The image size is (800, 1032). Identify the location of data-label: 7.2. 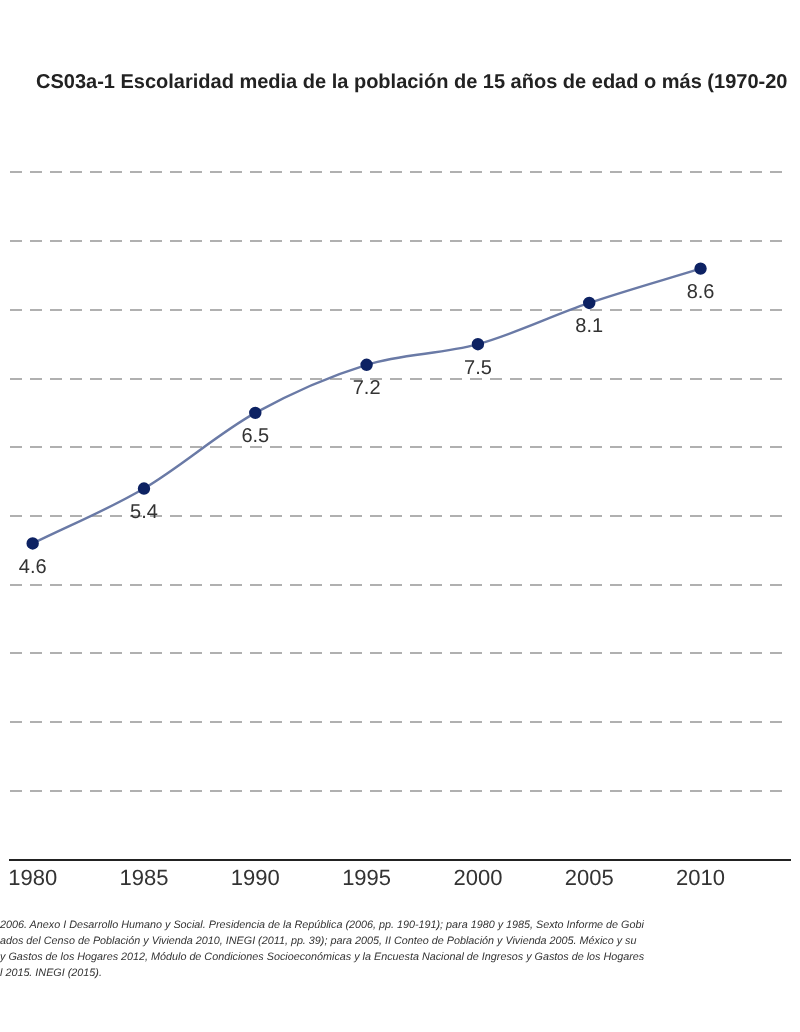
(367, 389).